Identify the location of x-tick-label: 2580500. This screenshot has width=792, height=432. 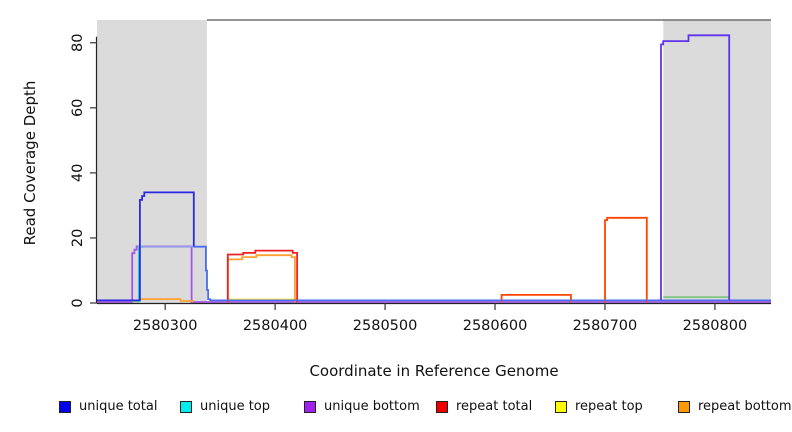
(385, 326).